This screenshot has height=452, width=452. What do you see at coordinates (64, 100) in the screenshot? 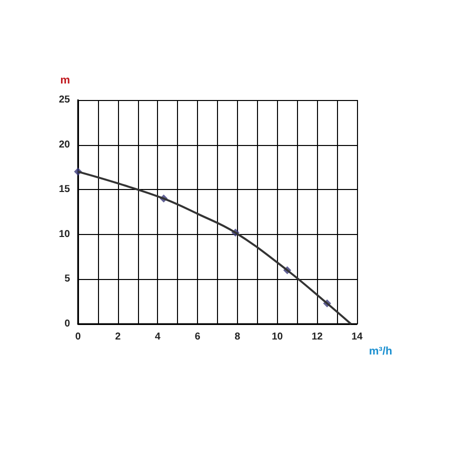
I see `y-tick-label: 25` at bounding box center [64, 100].